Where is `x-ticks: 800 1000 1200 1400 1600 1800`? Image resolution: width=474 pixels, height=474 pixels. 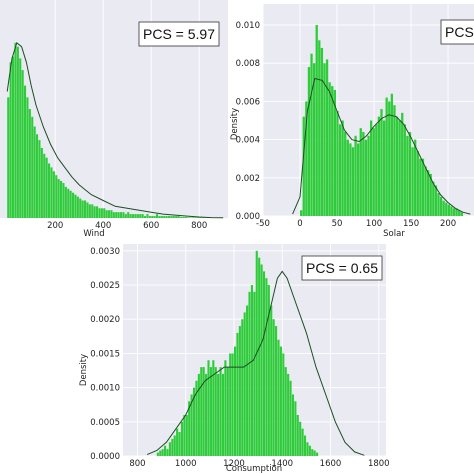
x-ticks: 800 1000 1200 1400 1600 1800 is located at coordinates (259, 464).